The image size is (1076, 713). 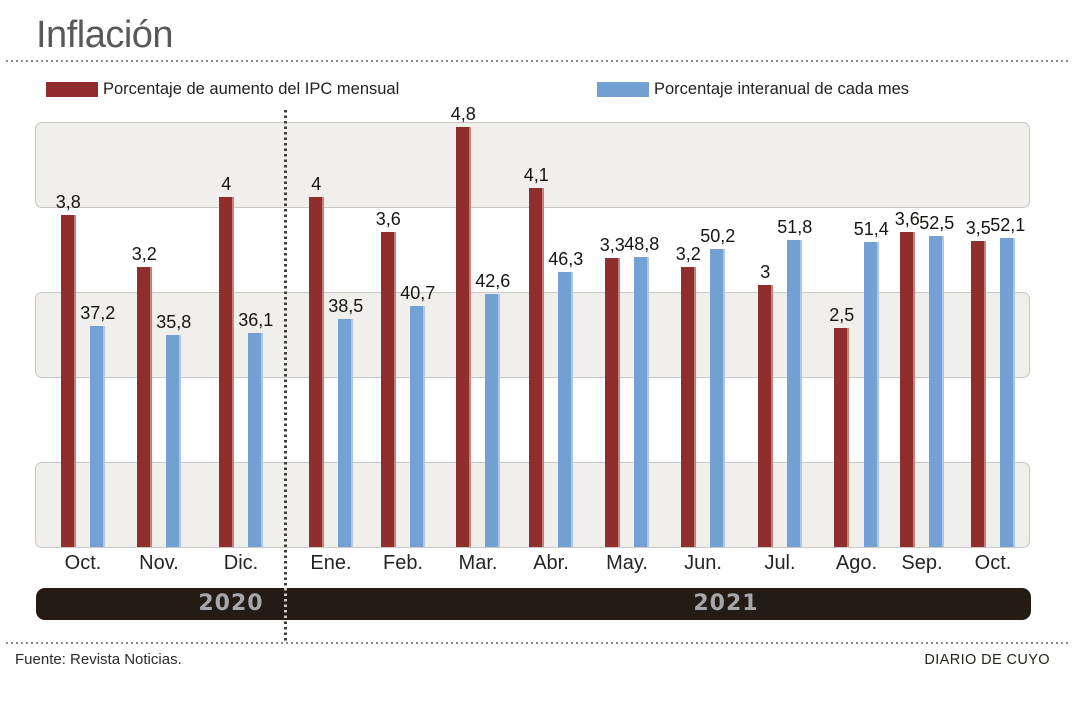 What do you see at coordinates (331, 563) in the screenshot?
I see `month-label: Ene.` at bounding box center [331, 563].